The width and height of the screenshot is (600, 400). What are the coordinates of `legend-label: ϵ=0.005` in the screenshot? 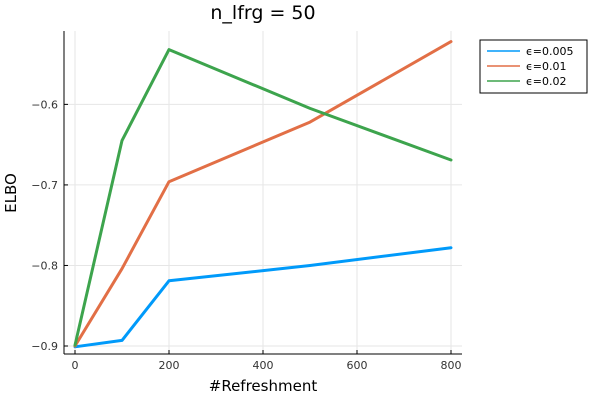 It's located at (549, 51).